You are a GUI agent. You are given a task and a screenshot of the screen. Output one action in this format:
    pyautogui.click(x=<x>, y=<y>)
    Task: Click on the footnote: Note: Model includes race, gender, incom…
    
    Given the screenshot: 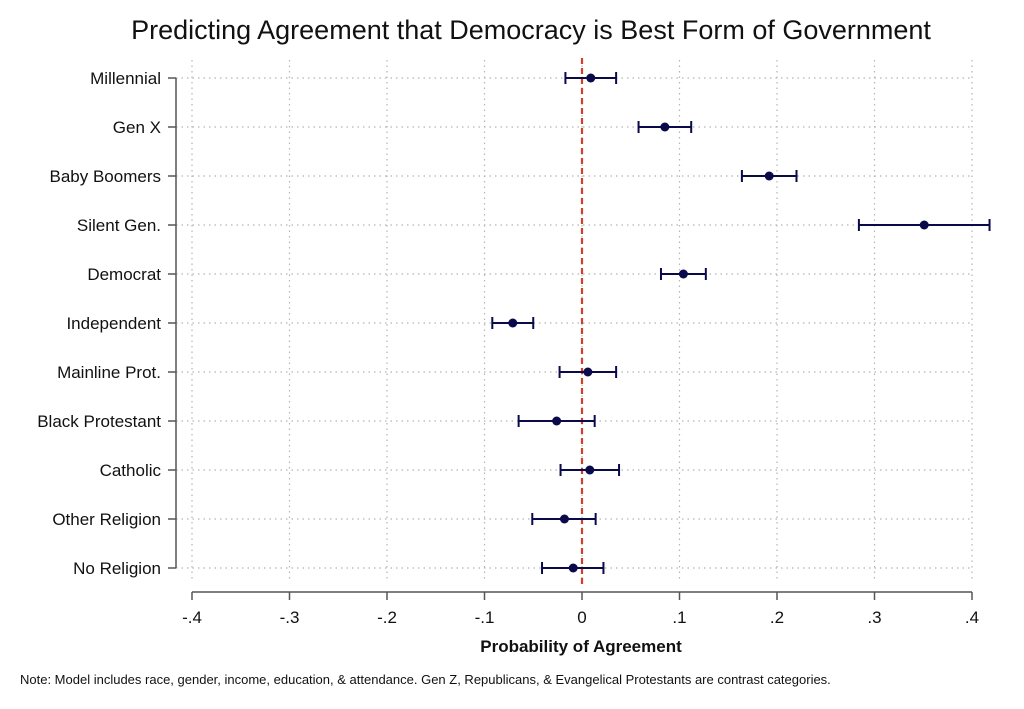 What is the action you would take?
    pyautogui.click(x=425, y=679)
    